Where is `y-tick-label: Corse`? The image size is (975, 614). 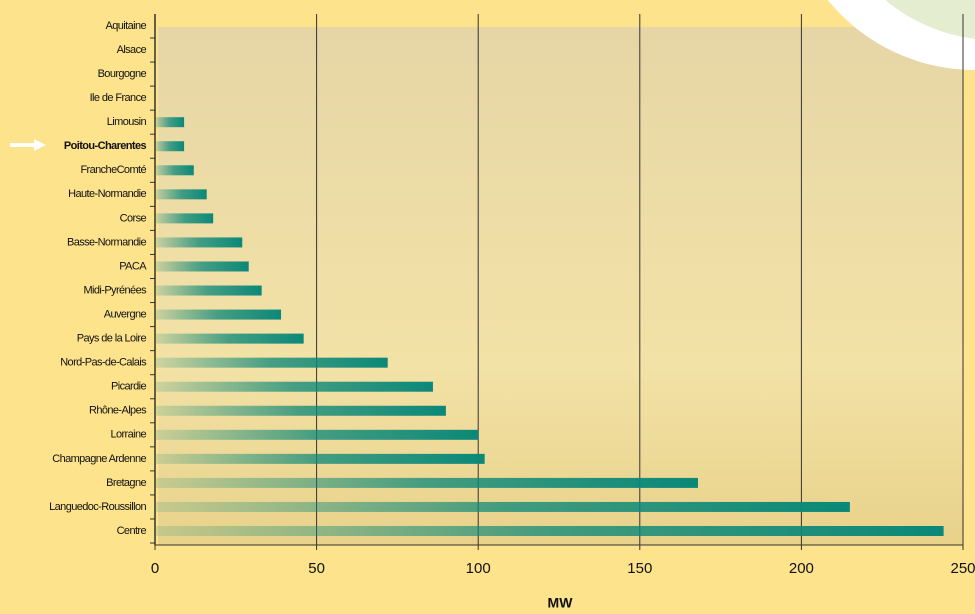
y-tick-label: Corse is located at coordinates (133, 218).